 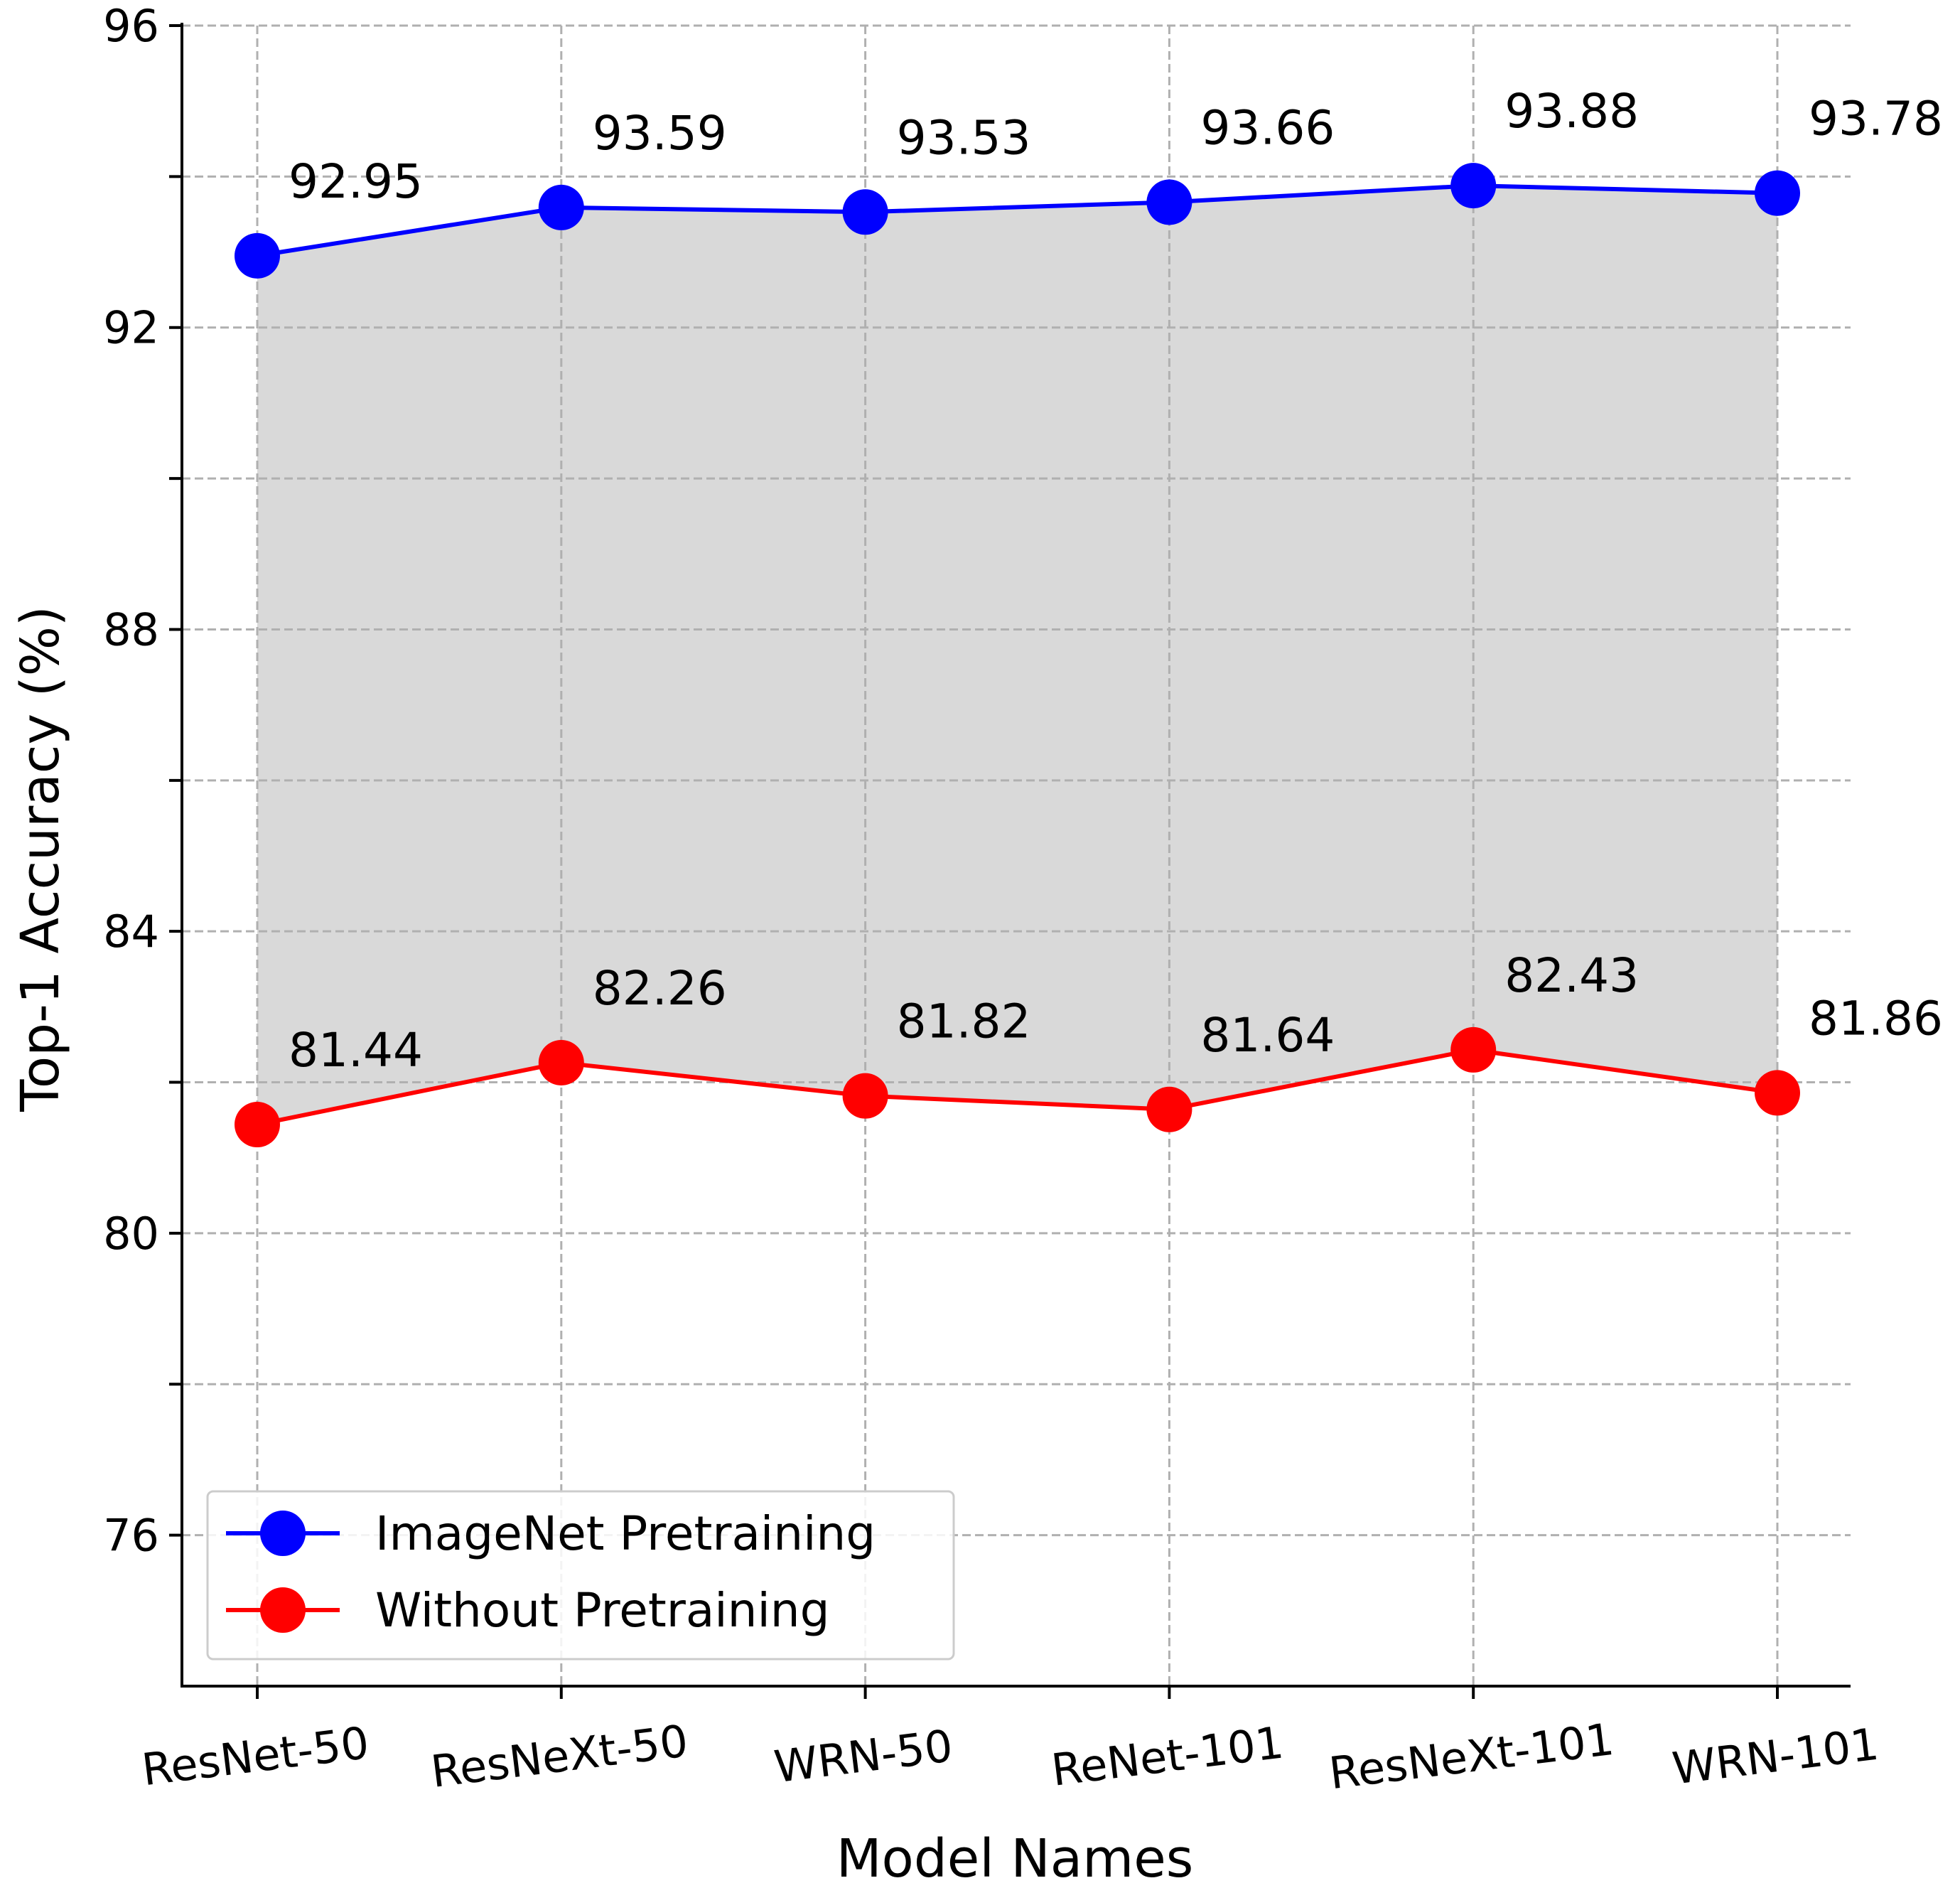 I want to click on y-tick-label: 80, so click(x=131, y=1234).